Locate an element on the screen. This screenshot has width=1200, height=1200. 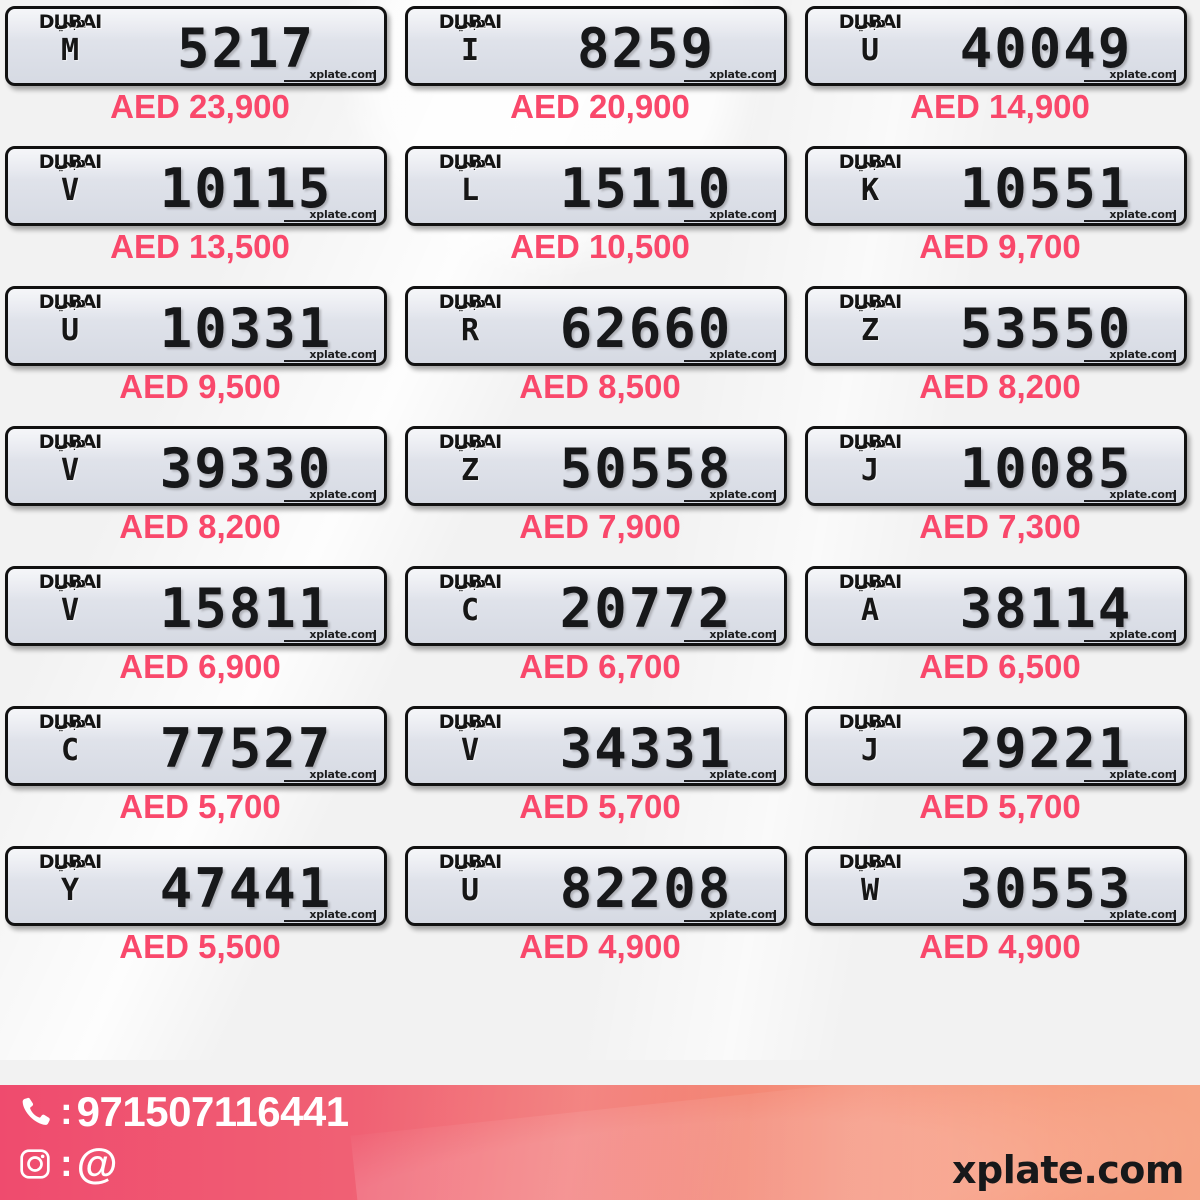
plate-cell: DUBAI دبي V 10115 xplate.com AED 13,500 is located at coordinates (200, 210).